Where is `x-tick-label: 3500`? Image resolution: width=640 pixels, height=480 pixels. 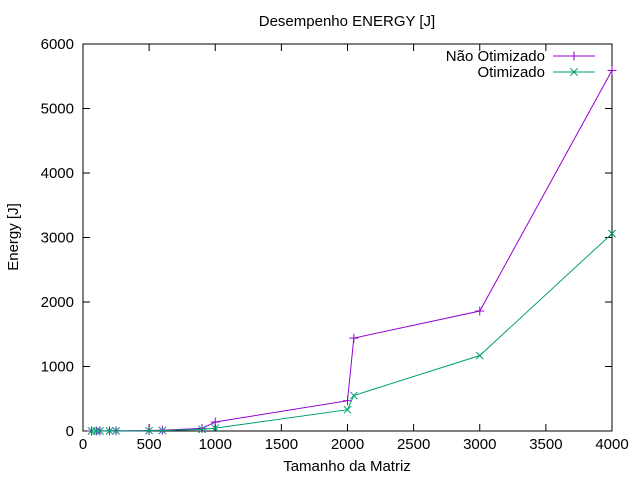 x-tick-label: 3500 is located at coordinates (545, 444).